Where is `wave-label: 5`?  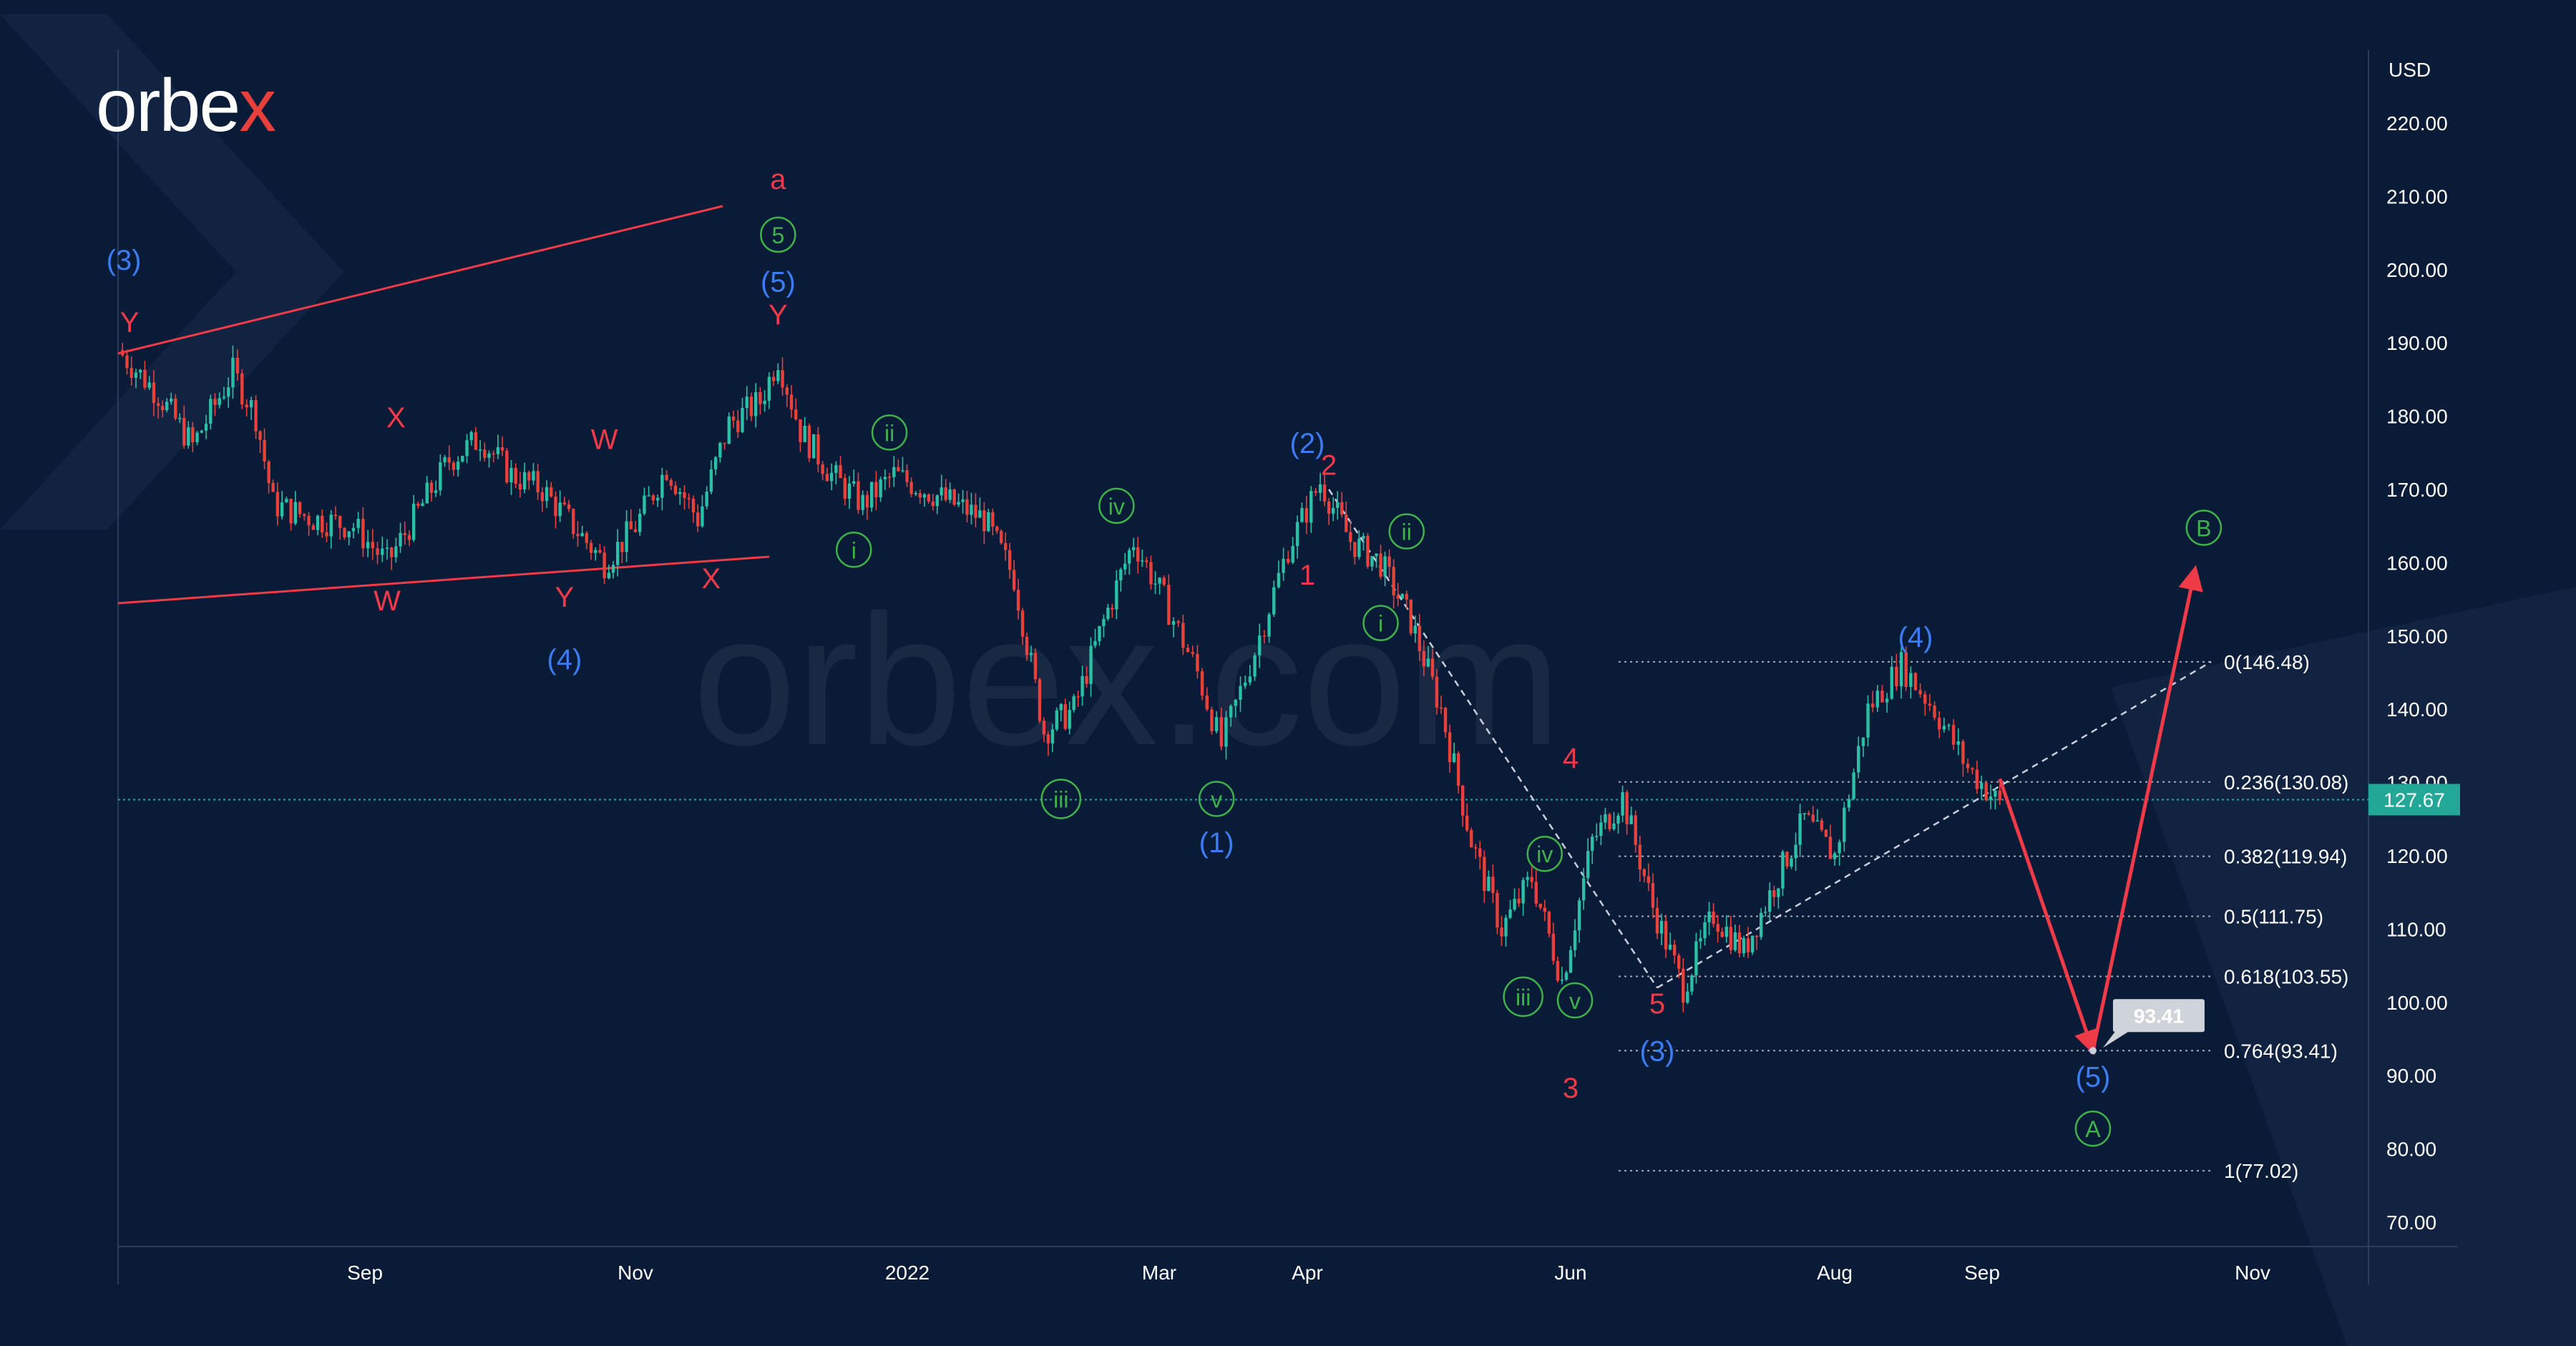
wave-label: 5 is located at coordinates (777, 235).